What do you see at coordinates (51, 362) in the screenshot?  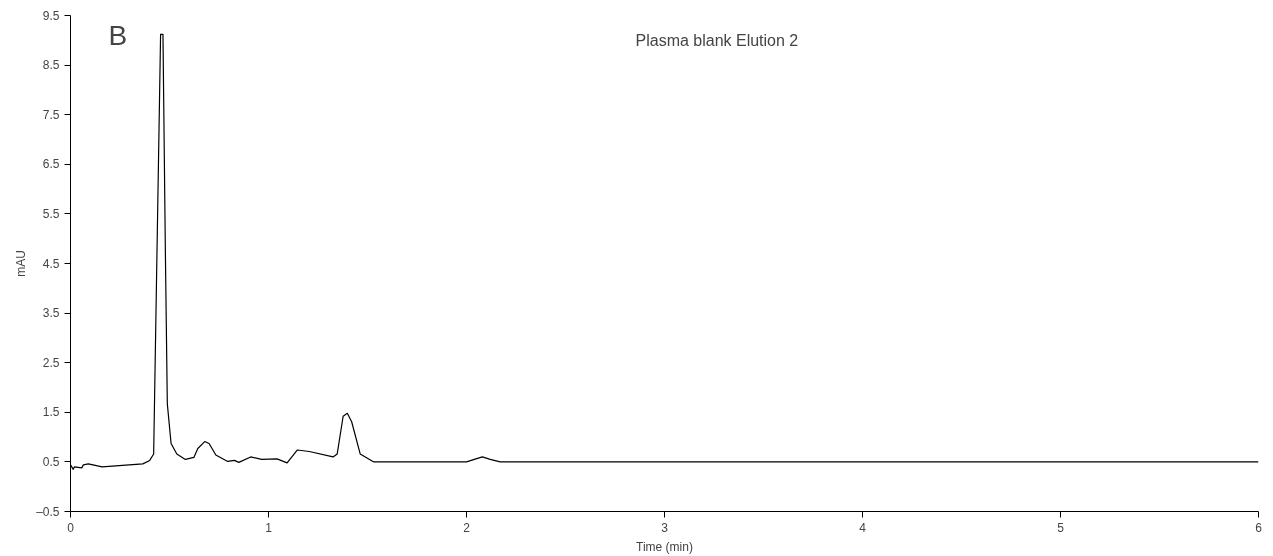 I see `y-tick-label: 2.5` at bounding box center [51, 362].